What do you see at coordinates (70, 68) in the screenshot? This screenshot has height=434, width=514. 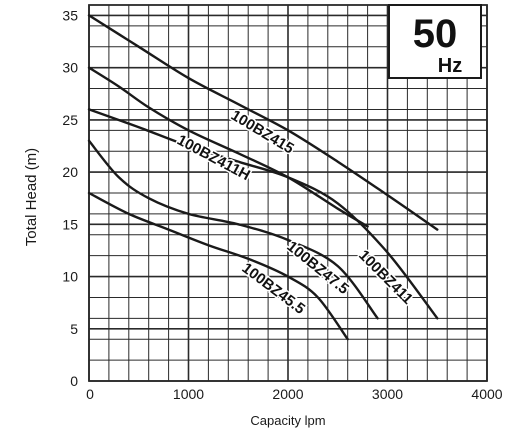 I see `y-tick-label: 30` at bounding box center [70, 68].